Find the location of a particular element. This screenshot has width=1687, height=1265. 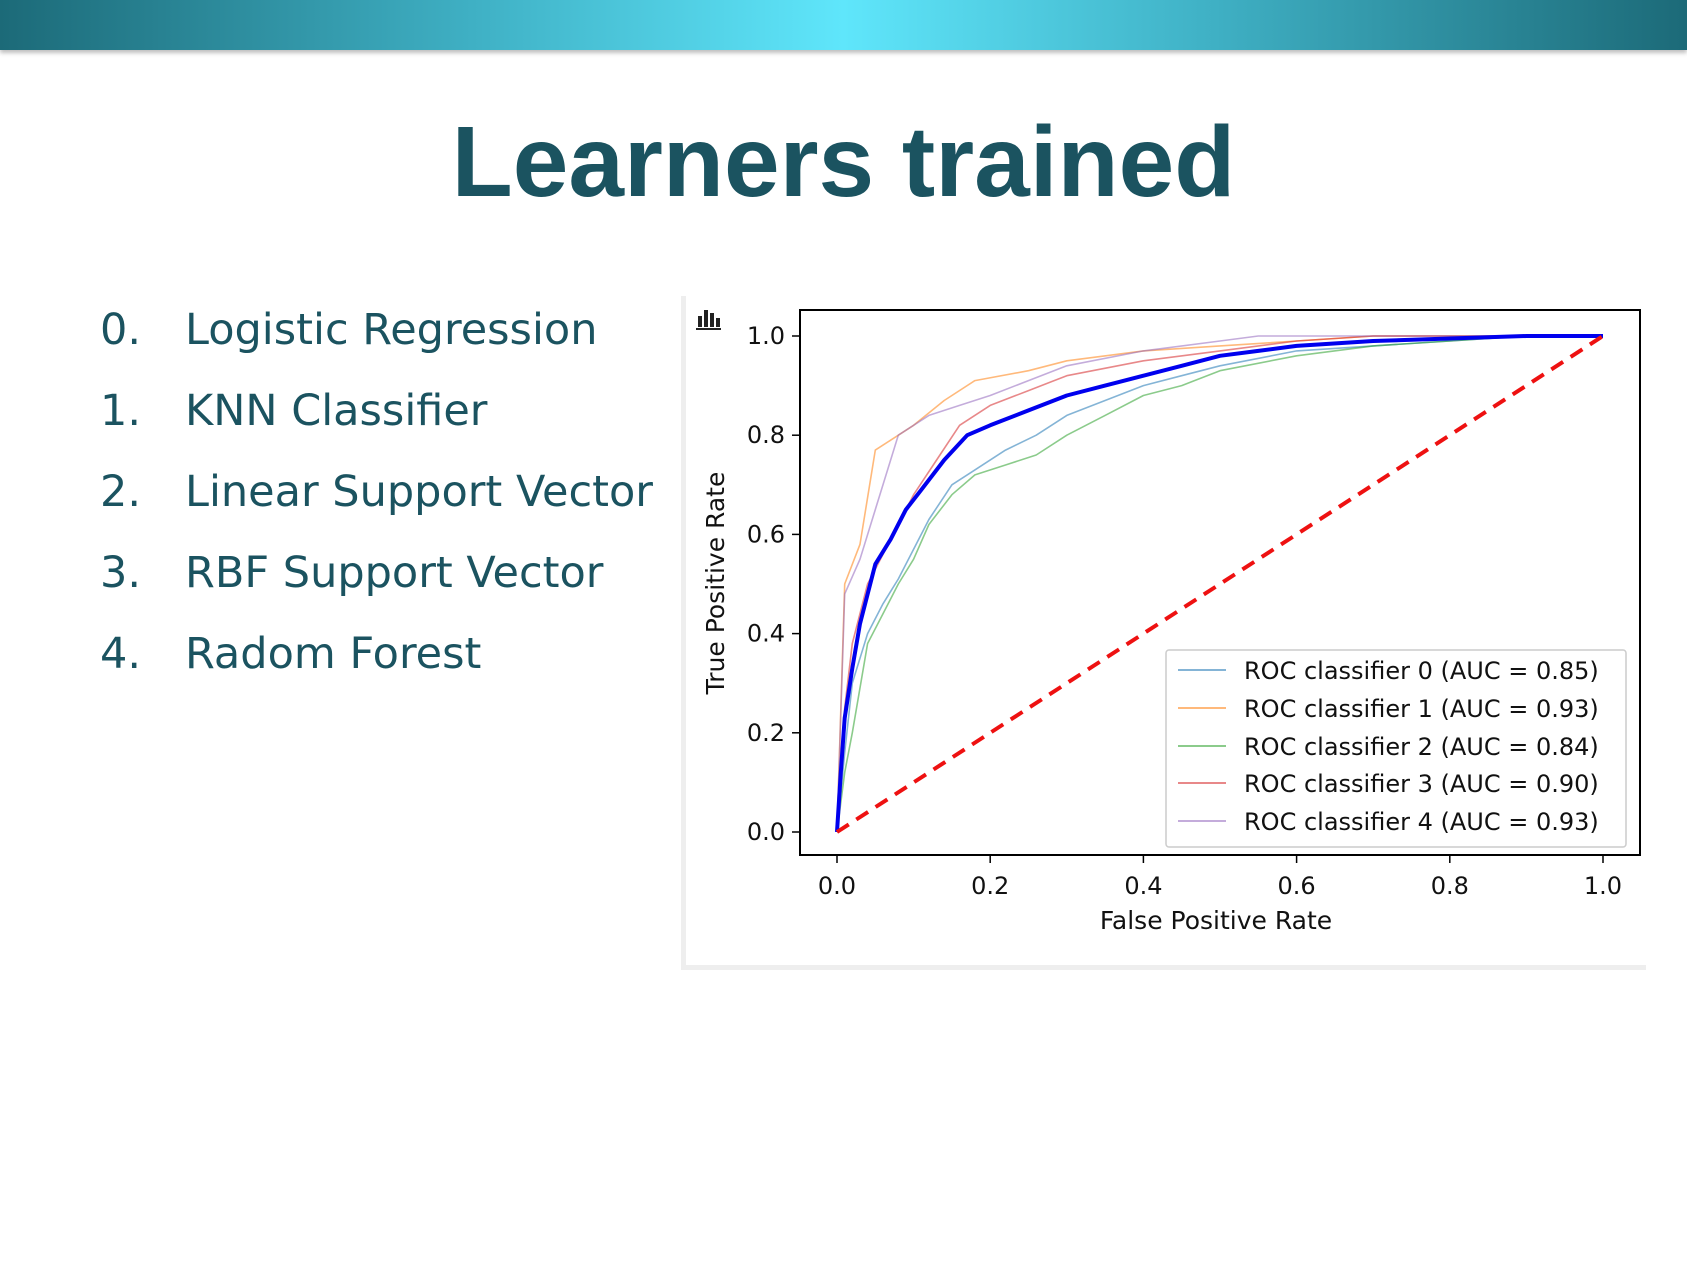

slide-title: Learners trained is located at coordinates (843, 162).